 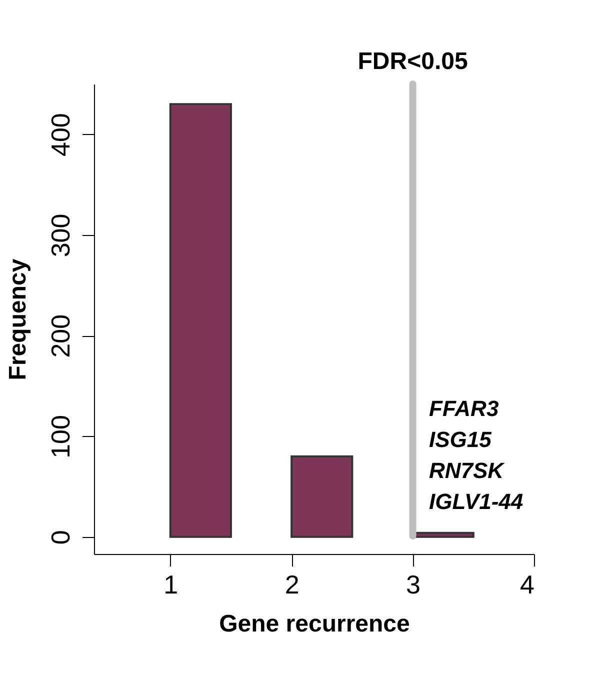 I want to click on x-tick-label: 3, so click(x=413, y=585).